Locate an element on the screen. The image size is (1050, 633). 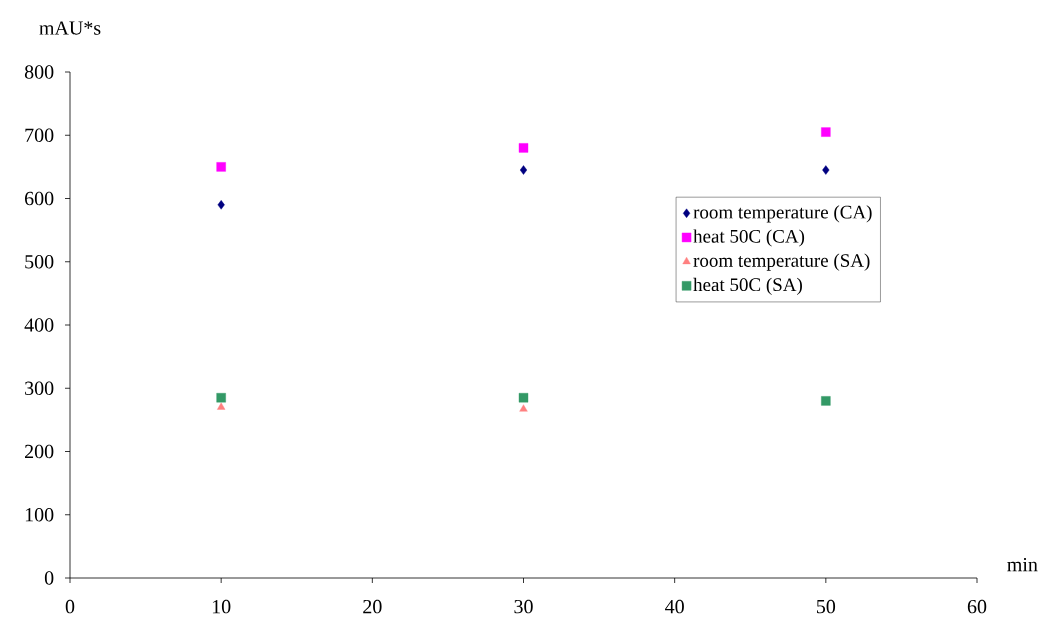
x-tick-label: 0 is located at coordinates (70, 606).